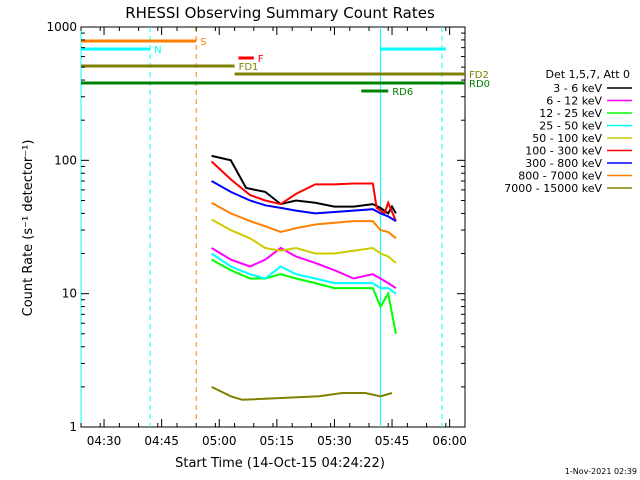 This screenshot has height=480, width=640. I want to click on legend-label-1: 3 - 6 keV, so click(577, 88).